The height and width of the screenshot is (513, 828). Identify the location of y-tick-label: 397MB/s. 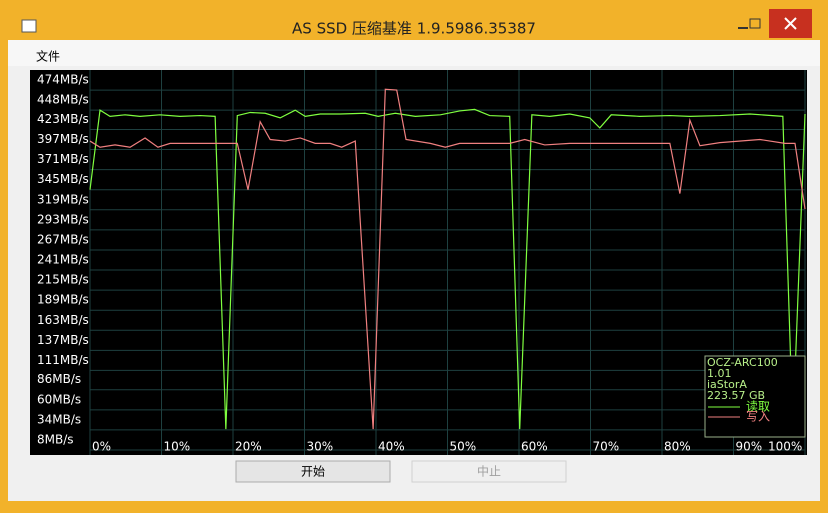
(63, 139).